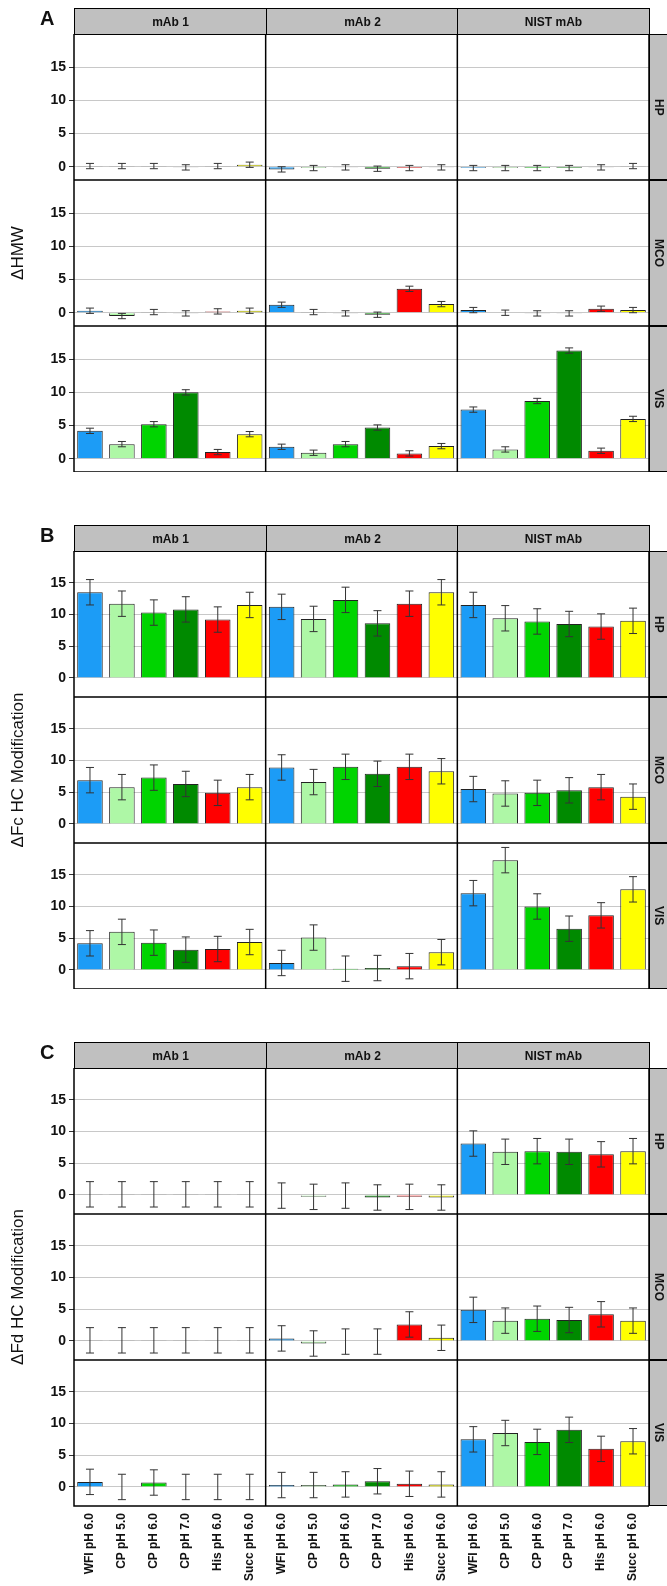 This screenshot has height=1586, width=667. Describe the element at coordinates (47, 1052) in the screenshot. I see `chart-title: C` at that location.